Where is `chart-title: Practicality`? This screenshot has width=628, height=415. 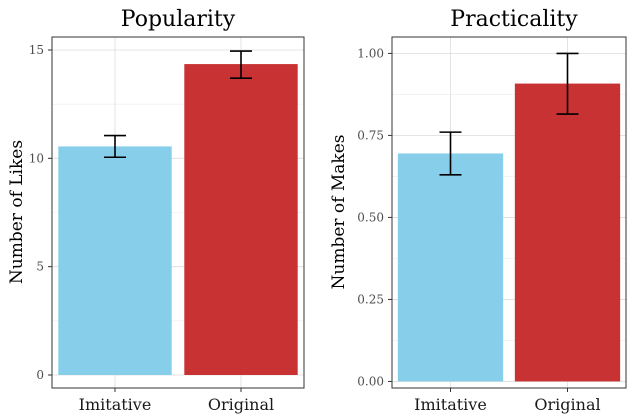 chart-title: Practicality is located at coordinates (514, 19).